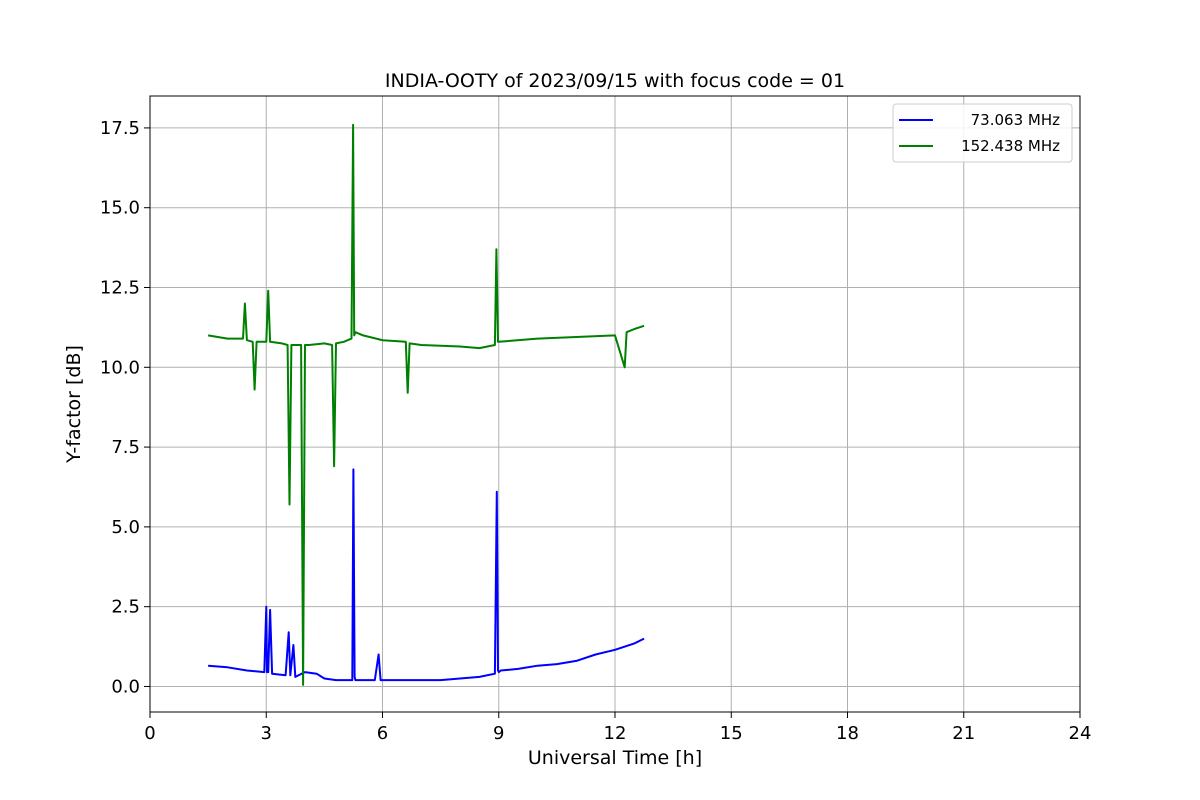  I want to click on y-tick-label: 12.5, so click(120, 288).